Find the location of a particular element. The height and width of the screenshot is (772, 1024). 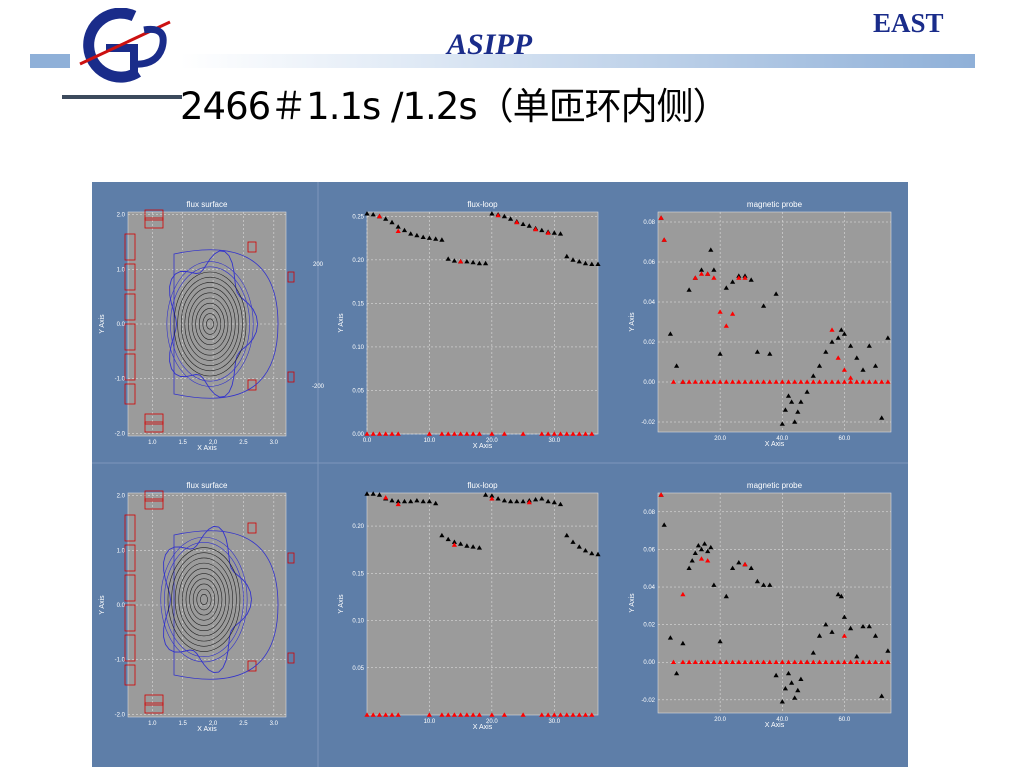

row2-flux-surface-ytick: 1.0 is located at coordinates (121, 551).